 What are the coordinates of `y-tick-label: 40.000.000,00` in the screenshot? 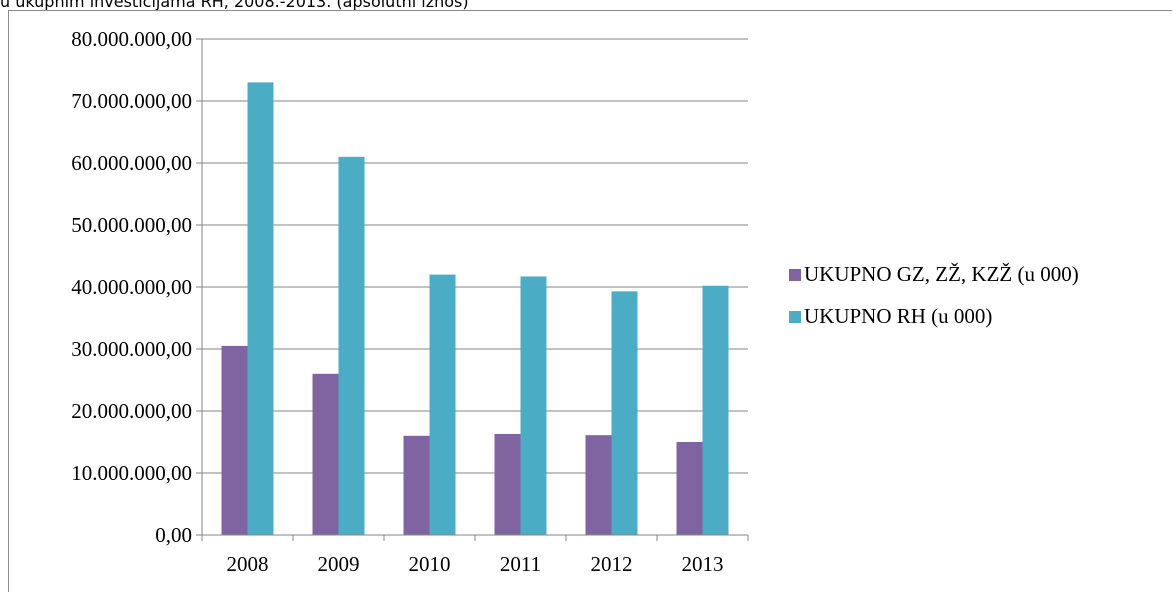 It's located at (131, 287).